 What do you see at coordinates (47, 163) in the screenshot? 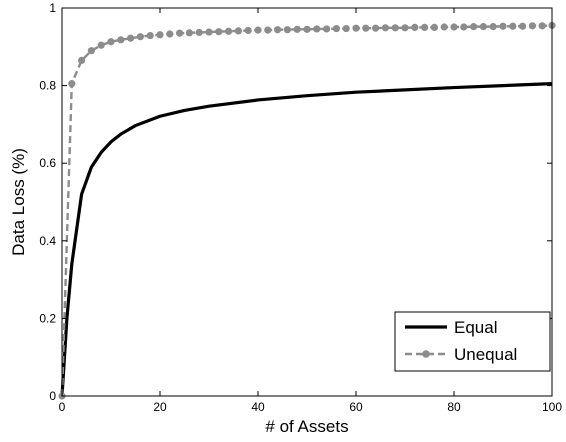
I see `y-tick-label-3: 0.6` at bounding box center [47, 163].